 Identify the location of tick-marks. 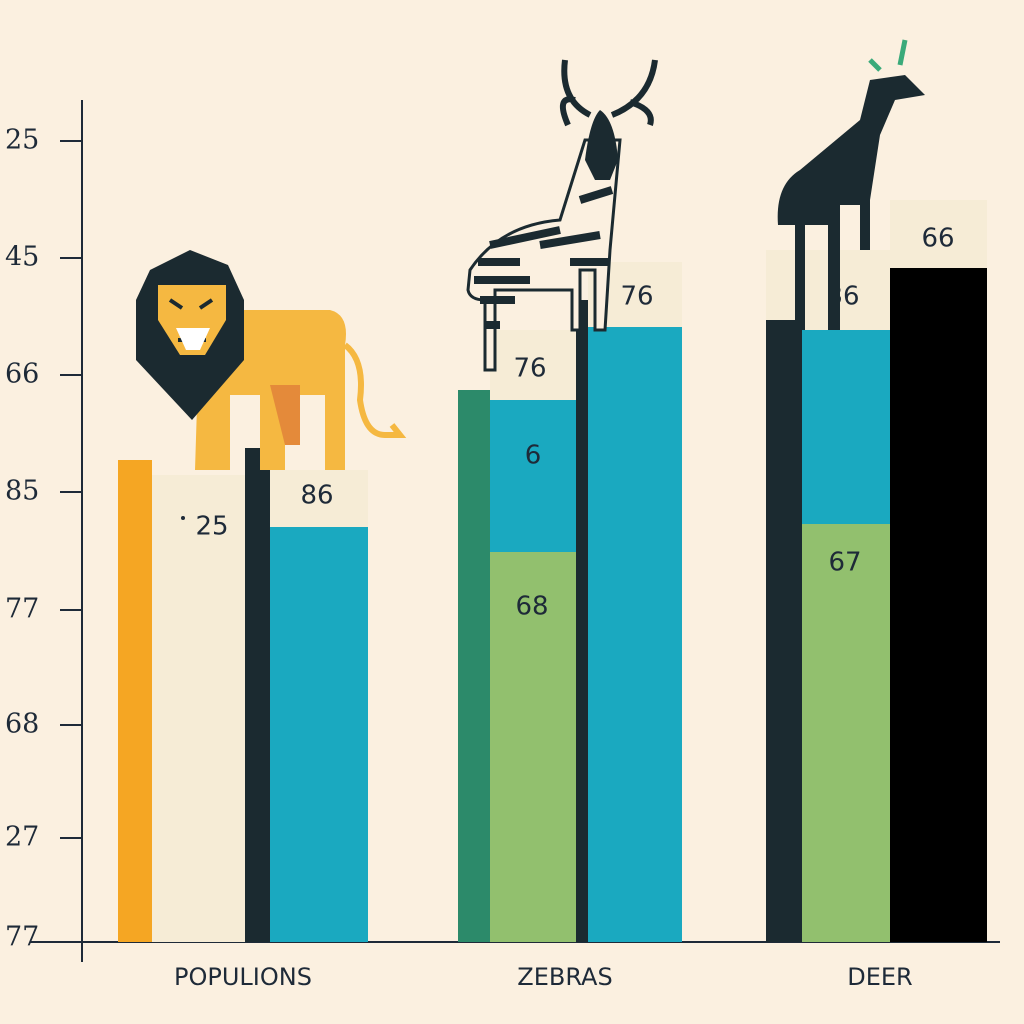
(71, 489).